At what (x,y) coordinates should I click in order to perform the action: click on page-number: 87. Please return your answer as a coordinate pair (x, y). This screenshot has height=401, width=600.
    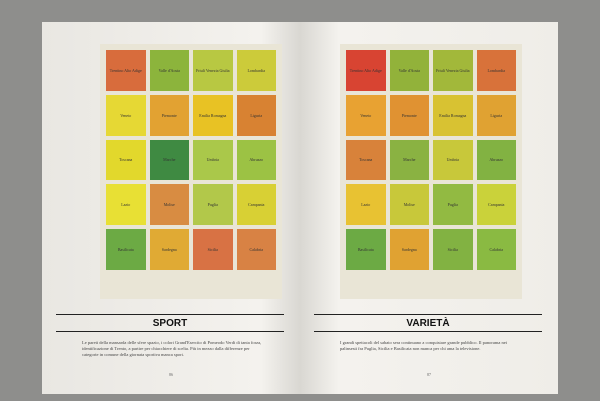
    Looking at the image, I should click on (429, 374).